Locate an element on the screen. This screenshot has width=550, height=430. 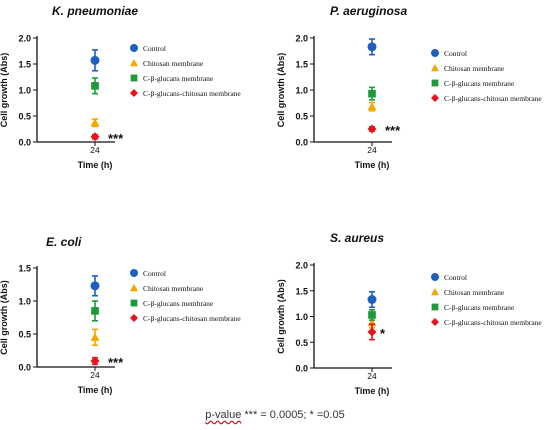
significance-marker: * is located at coordinates (383, 333).